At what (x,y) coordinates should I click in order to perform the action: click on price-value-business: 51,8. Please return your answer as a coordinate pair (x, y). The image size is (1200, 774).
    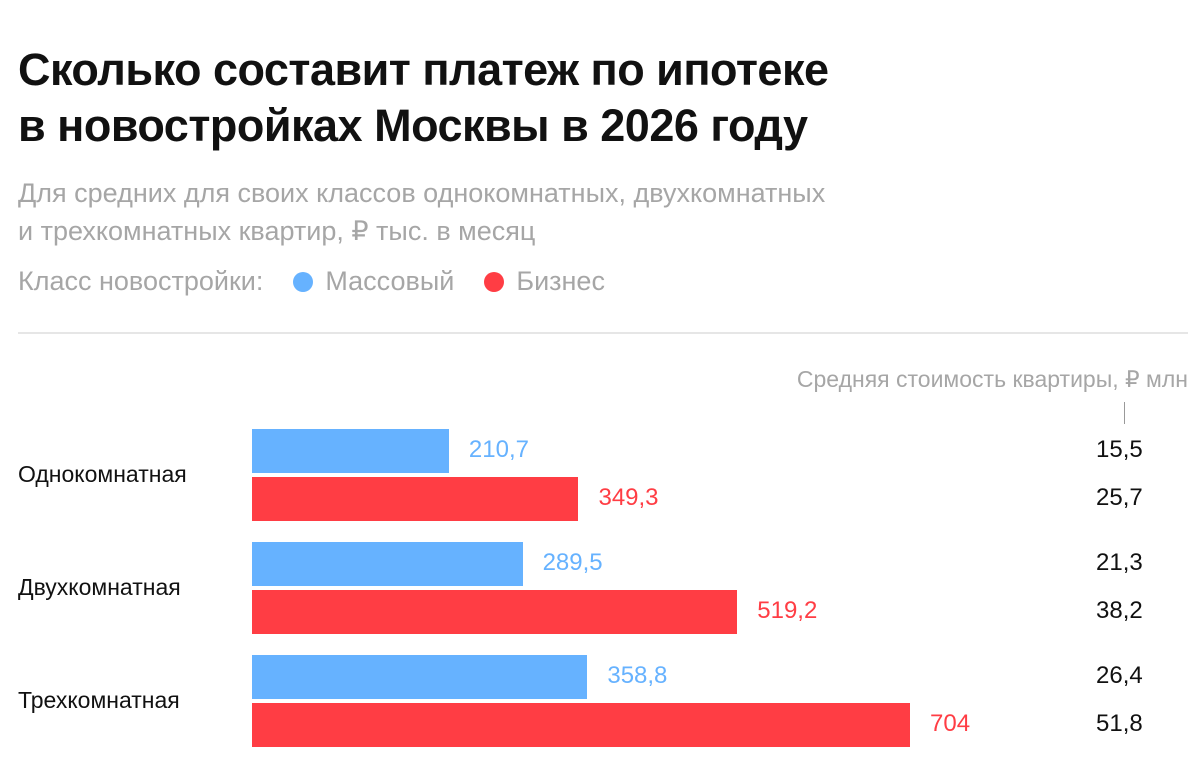
    Looking at the image, I should click on (1119, 723).